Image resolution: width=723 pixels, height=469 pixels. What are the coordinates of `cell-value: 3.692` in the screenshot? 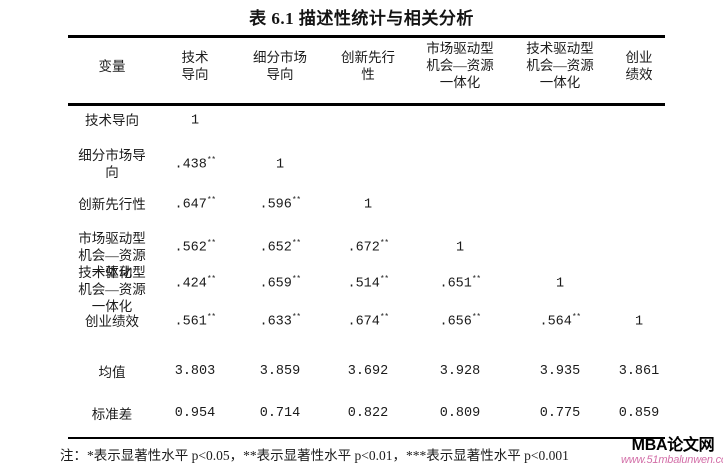 It's located at (368, 371).